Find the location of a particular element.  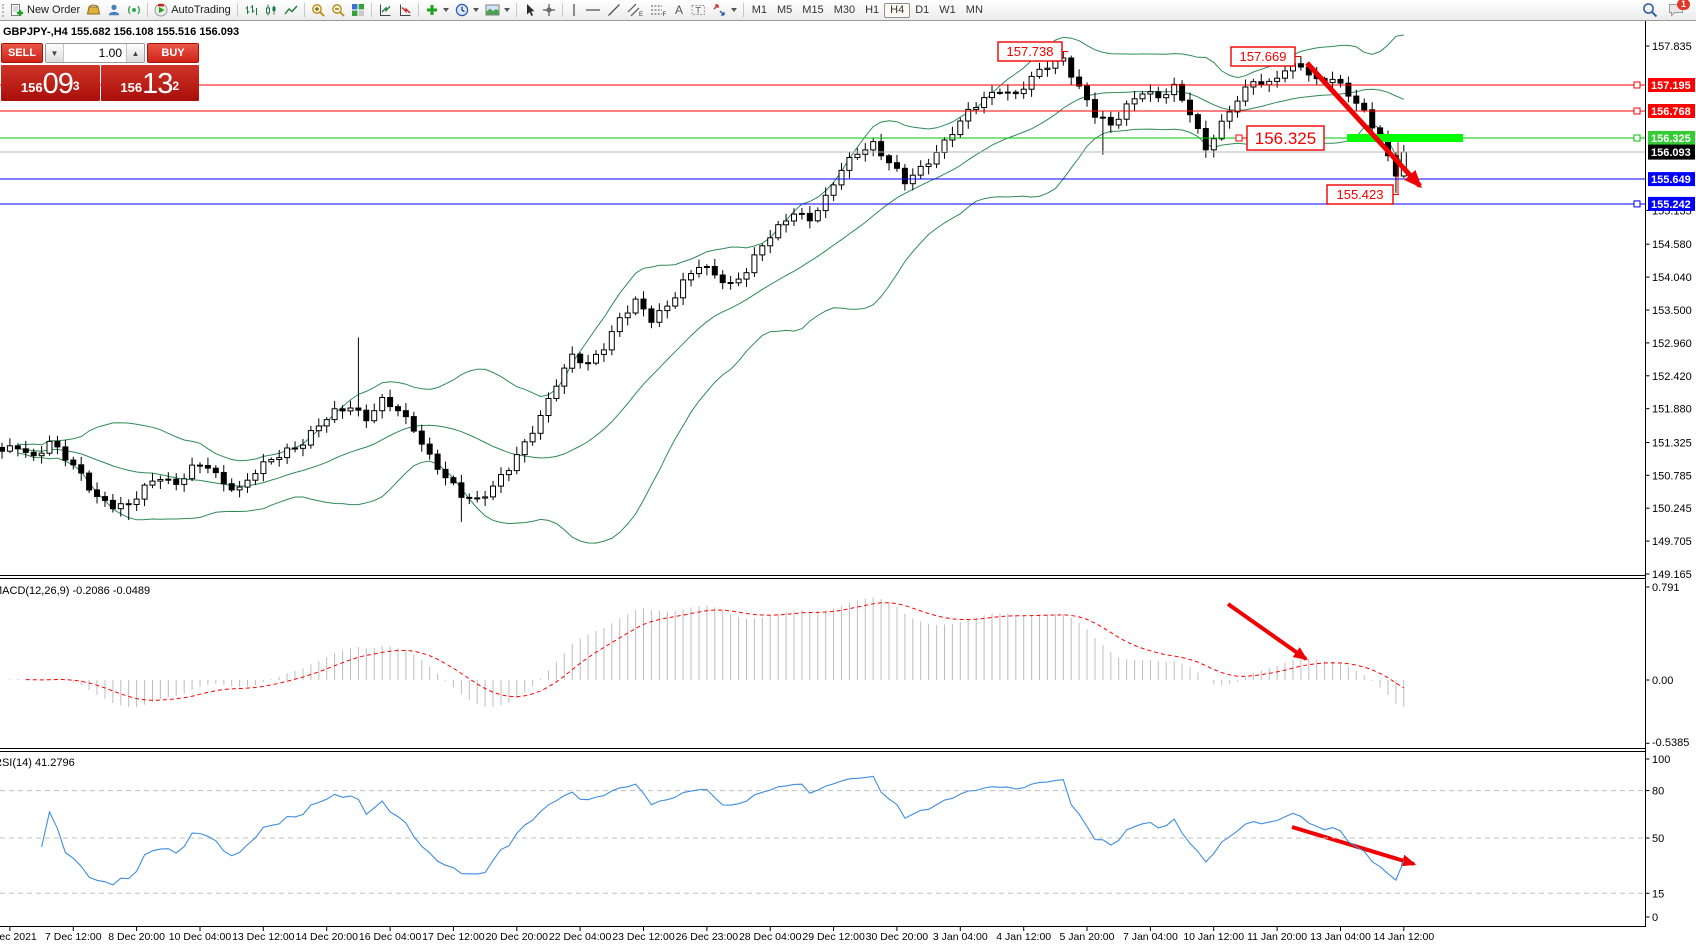

price-tick-label: 149.705 is located at coordinates (1672, 542).